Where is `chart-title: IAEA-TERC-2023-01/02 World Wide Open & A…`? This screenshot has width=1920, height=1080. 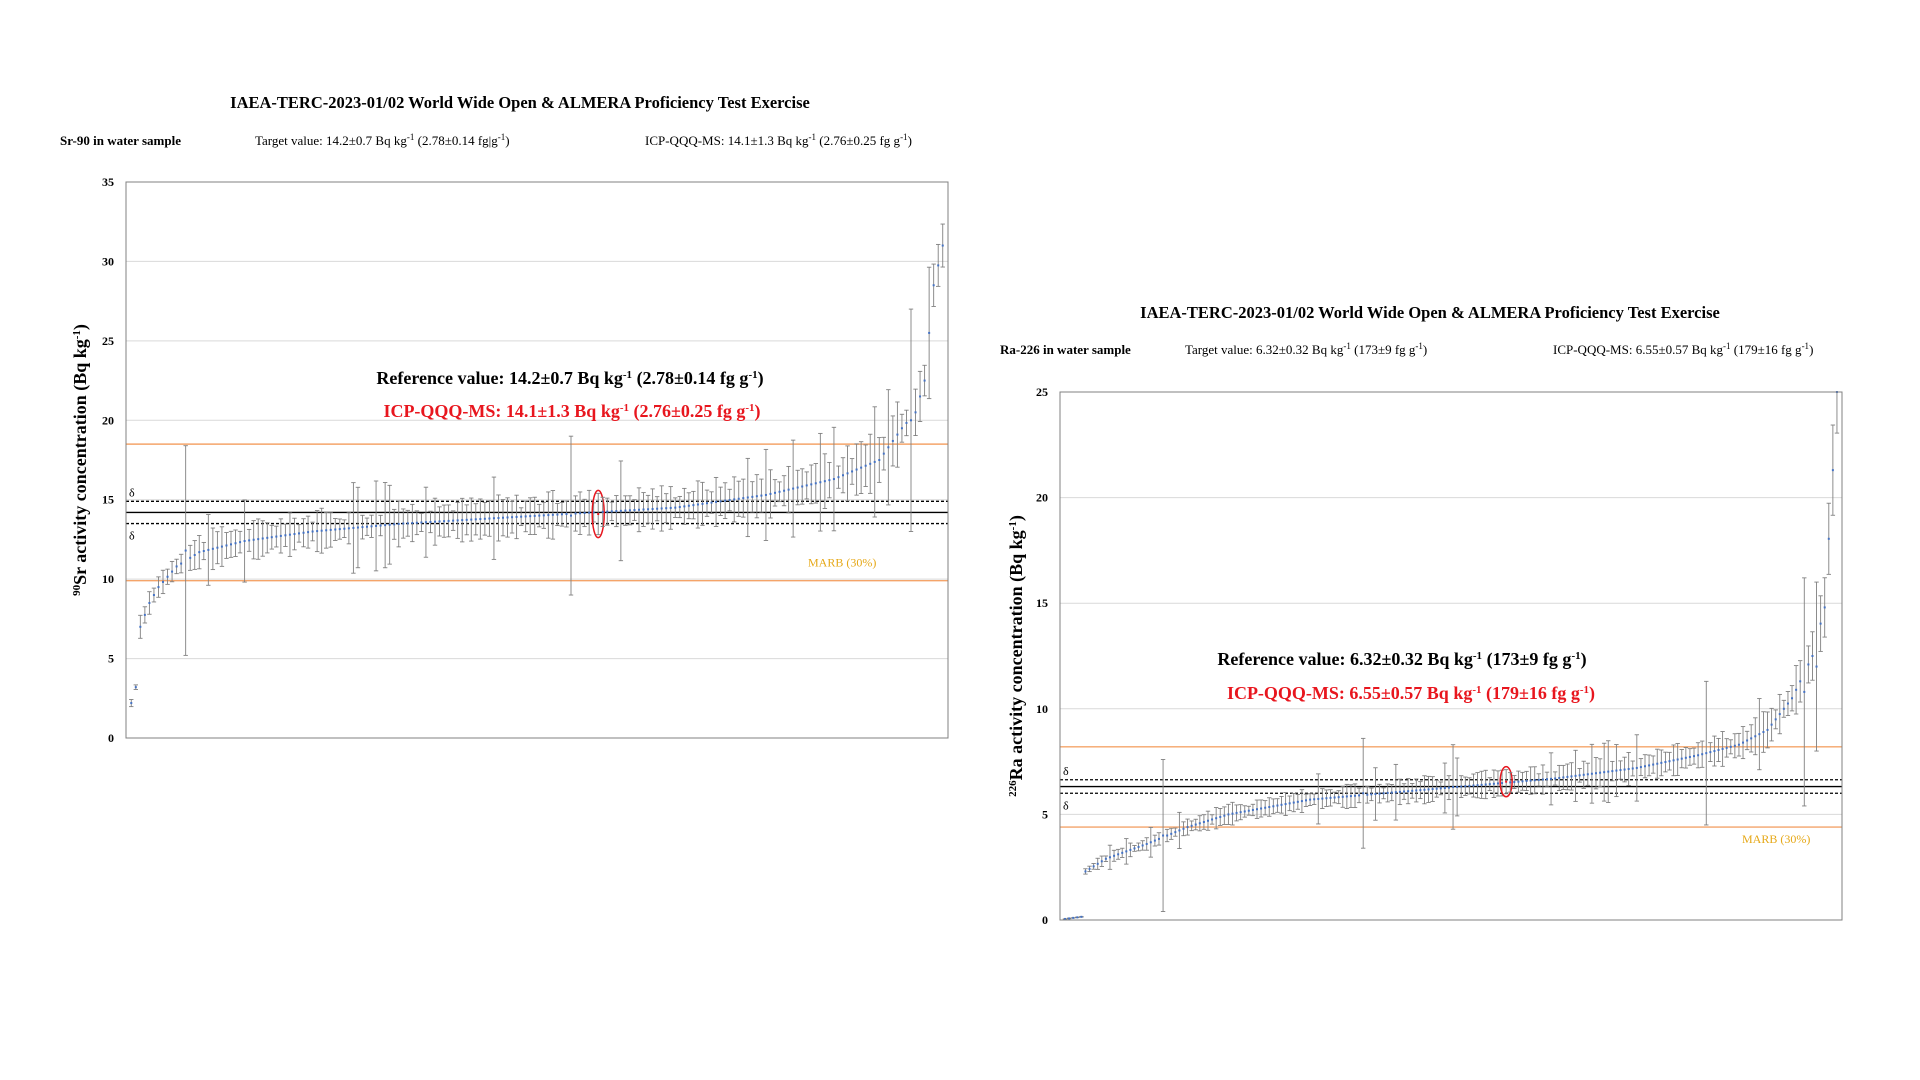 chart-title: IAEA-TERC-2023-01/02 World Wide Open & A… is located at coordinates (520, 102).